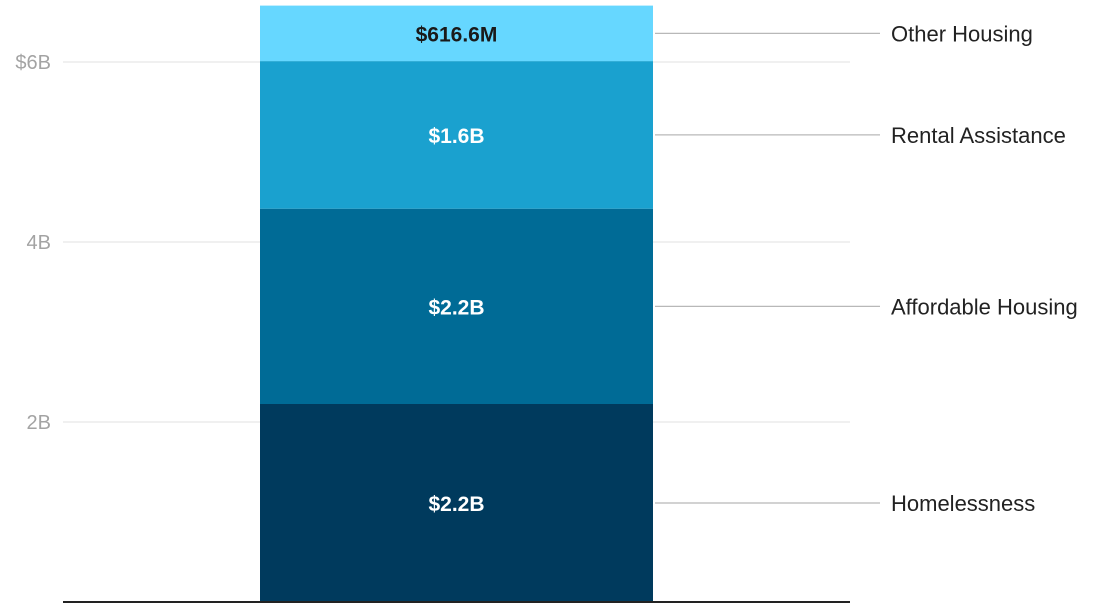  What do you see at coordinates (984, 306) in the screenshot?
I see `legend-label-affordable-housing: Affordable Housing` at bounding box center [984, 306].